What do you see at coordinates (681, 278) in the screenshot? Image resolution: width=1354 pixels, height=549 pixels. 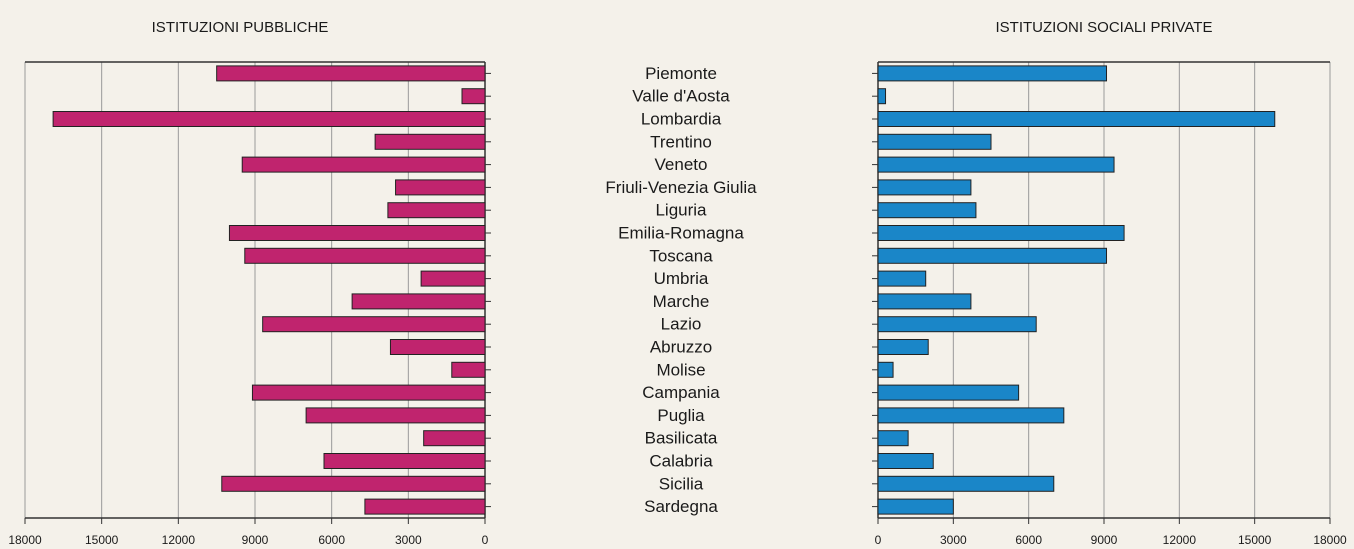 I see `category-label: Umbria` at bounding box center [681, 278].